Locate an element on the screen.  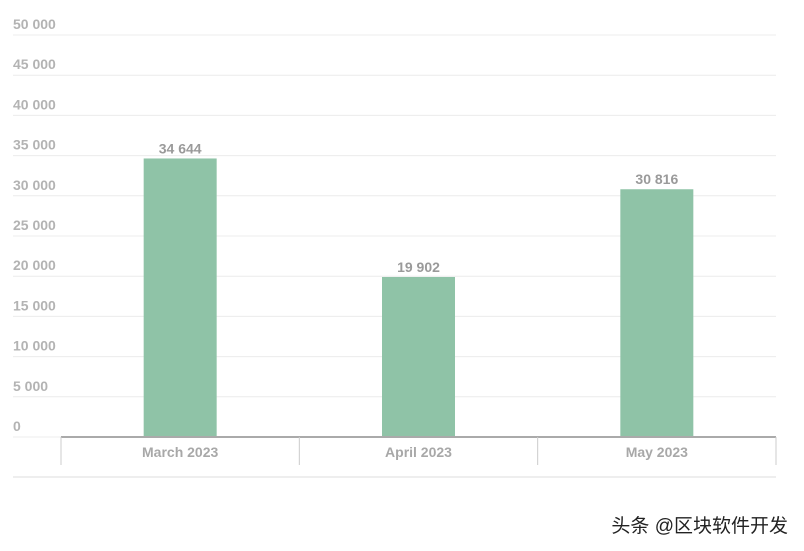
x-tick-label: May 2023 is located at coordinates (657, 452).